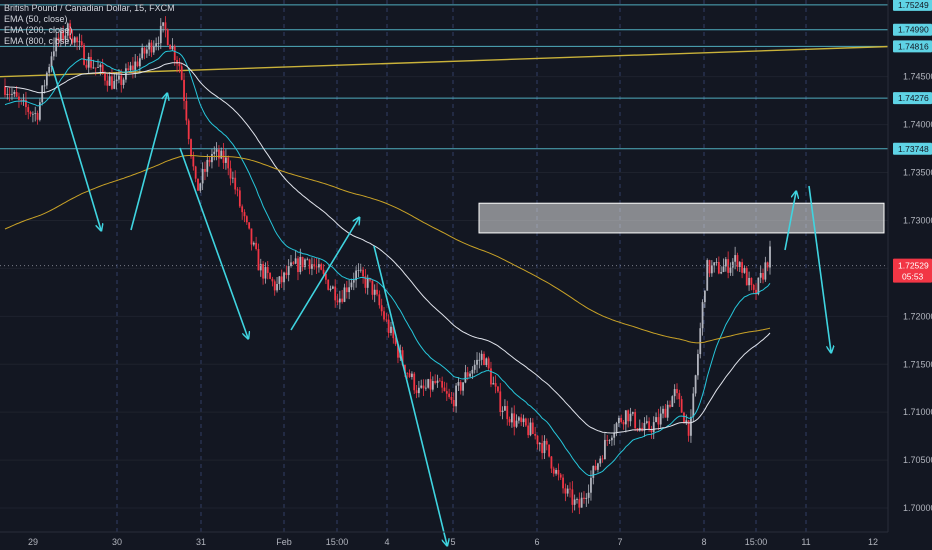  What do you see at coordinates (201, 542) in the screenshot?
I see `x-tick-label: 31` at bounding box center [201, 542].